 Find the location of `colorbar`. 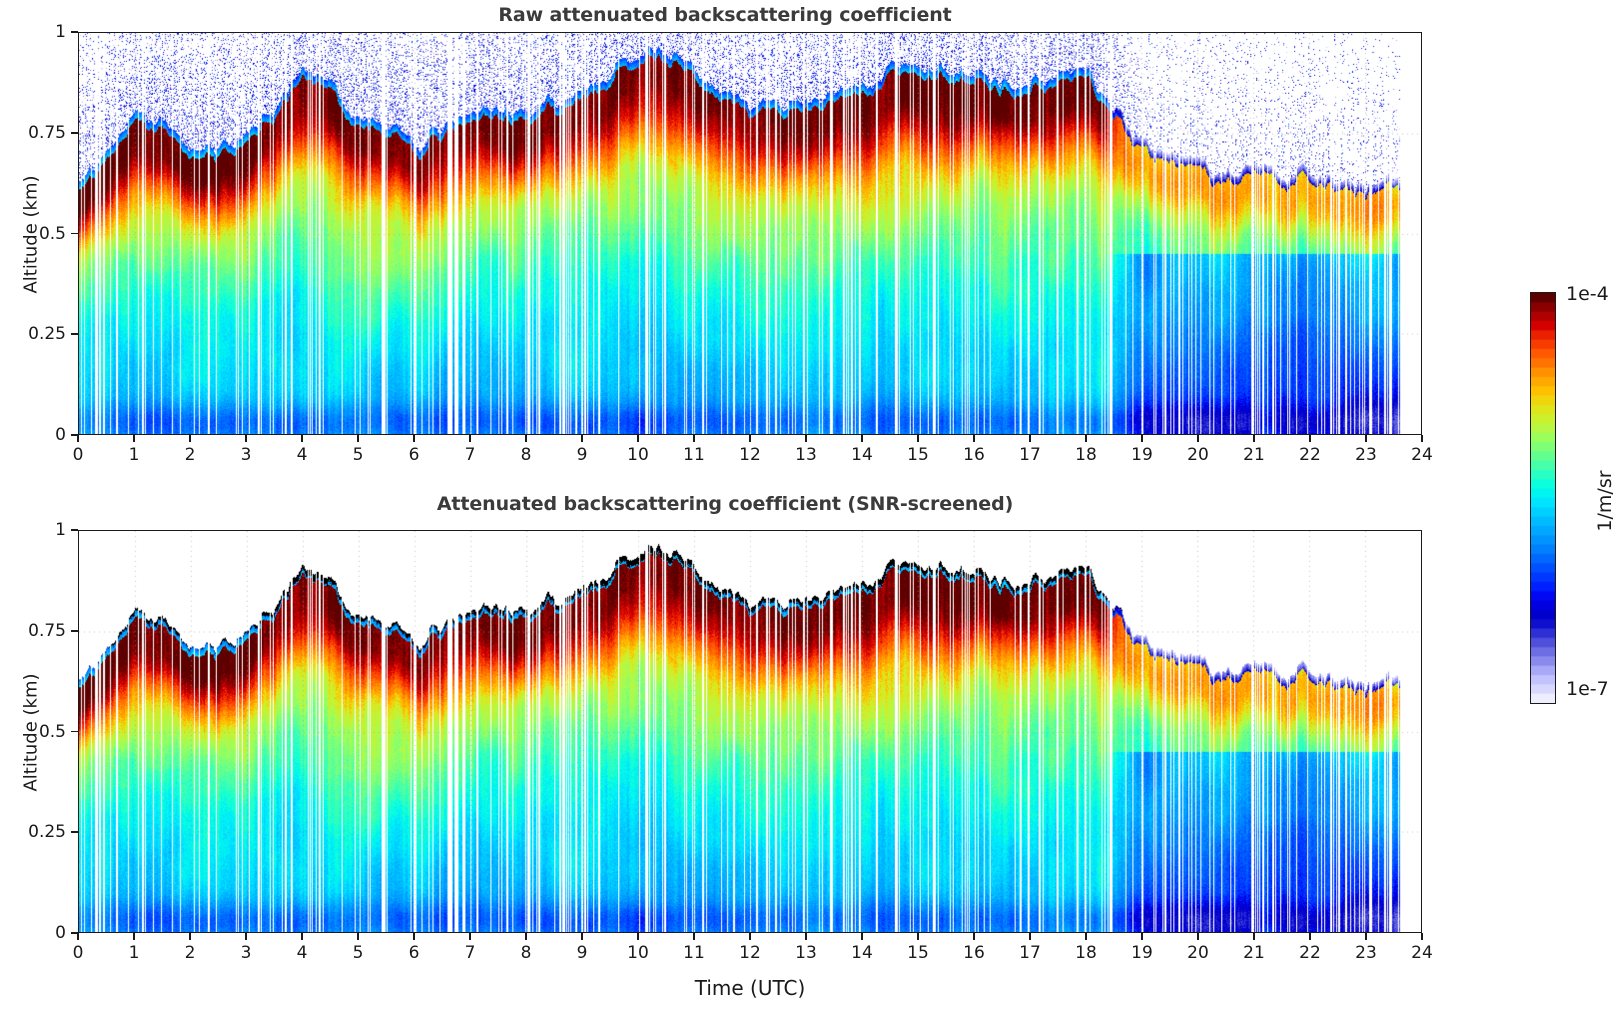

colorbar is located at coordinates (1543, 498).